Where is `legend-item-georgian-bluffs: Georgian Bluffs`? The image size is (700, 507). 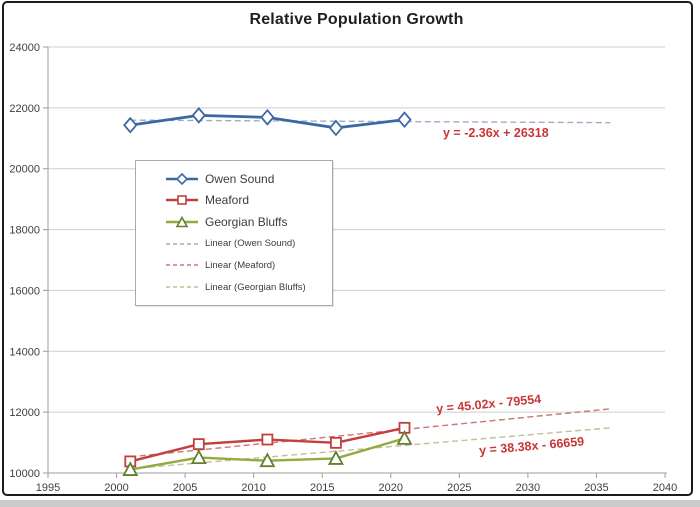
legend-item-georgian-bluffs: Georgian Bluffs is located at coordinates (247, 222).